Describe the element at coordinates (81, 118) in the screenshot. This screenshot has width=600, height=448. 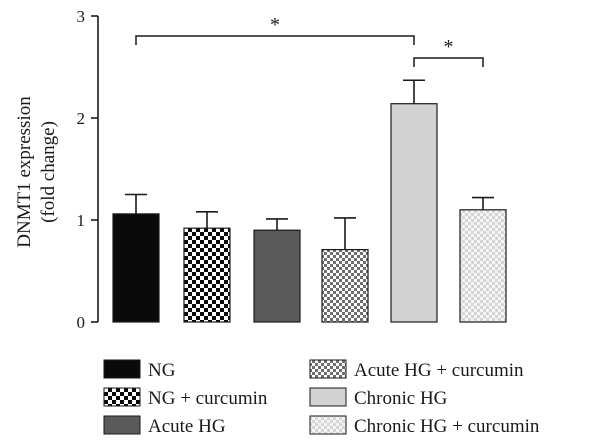
I see `y-tick-label: 2` at that location.